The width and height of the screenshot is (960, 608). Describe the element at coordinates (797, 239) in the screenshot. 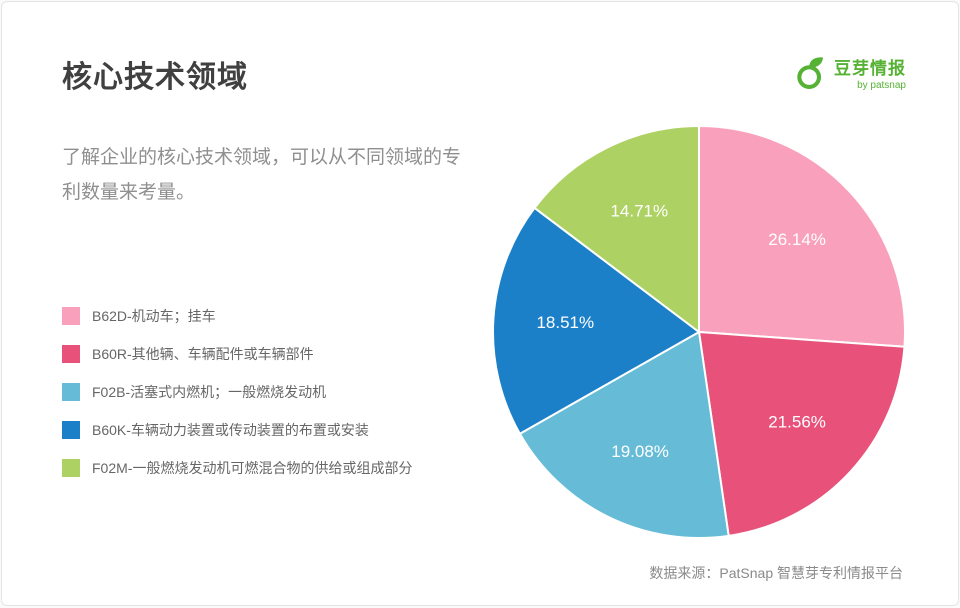

I see `slice-percent-label: 26.14%` at that location.